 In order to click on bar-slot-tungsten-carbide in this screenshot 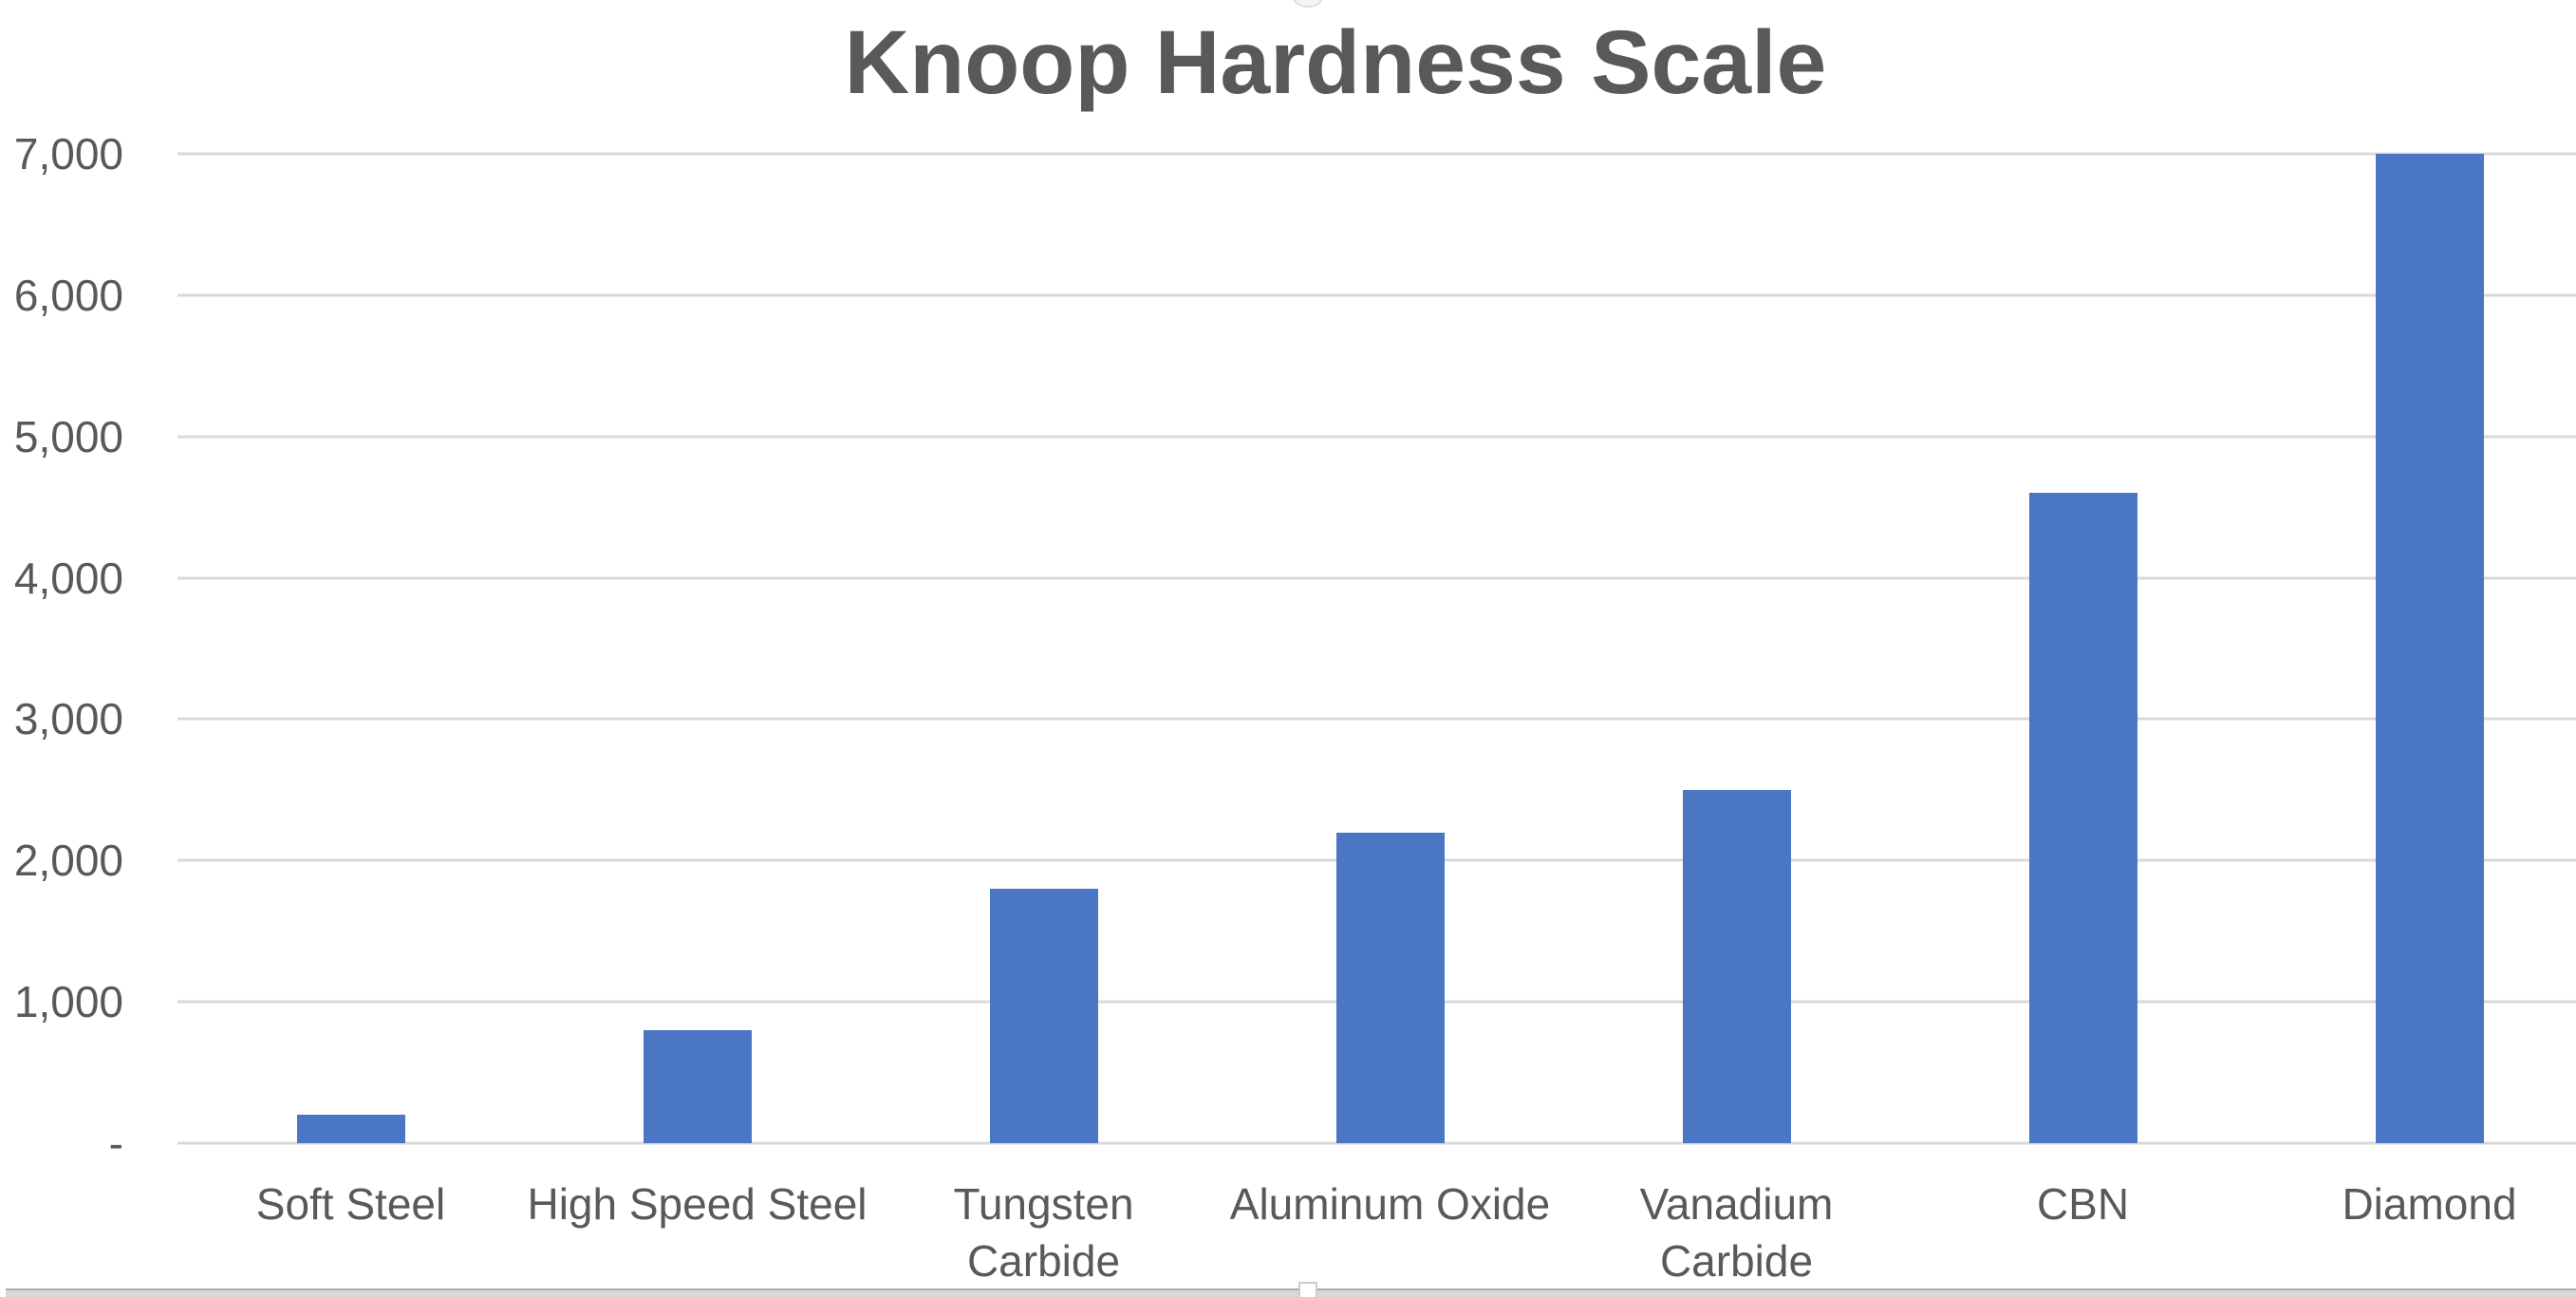, I will do `click(1043, 648)`.